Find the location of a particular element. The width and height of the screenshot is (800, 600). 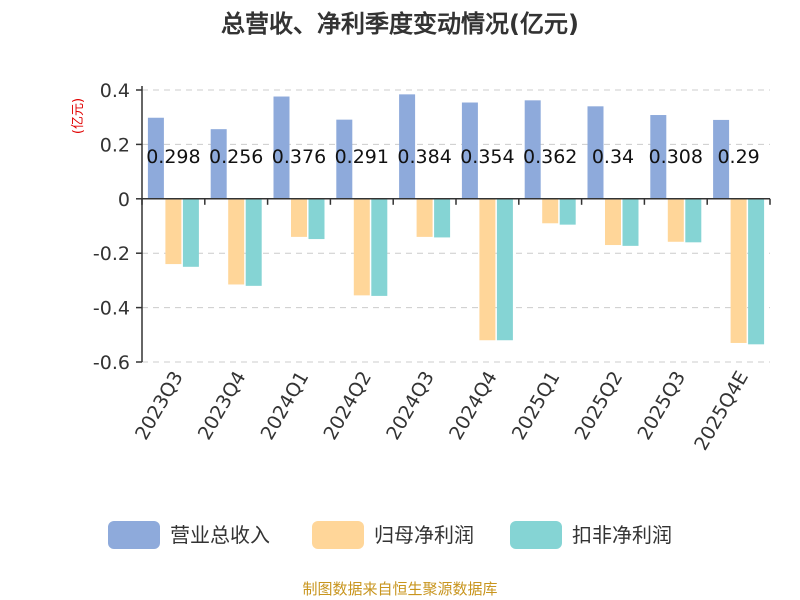

x-tick-label: 2025Q2 is located at coordinates (599, 406).